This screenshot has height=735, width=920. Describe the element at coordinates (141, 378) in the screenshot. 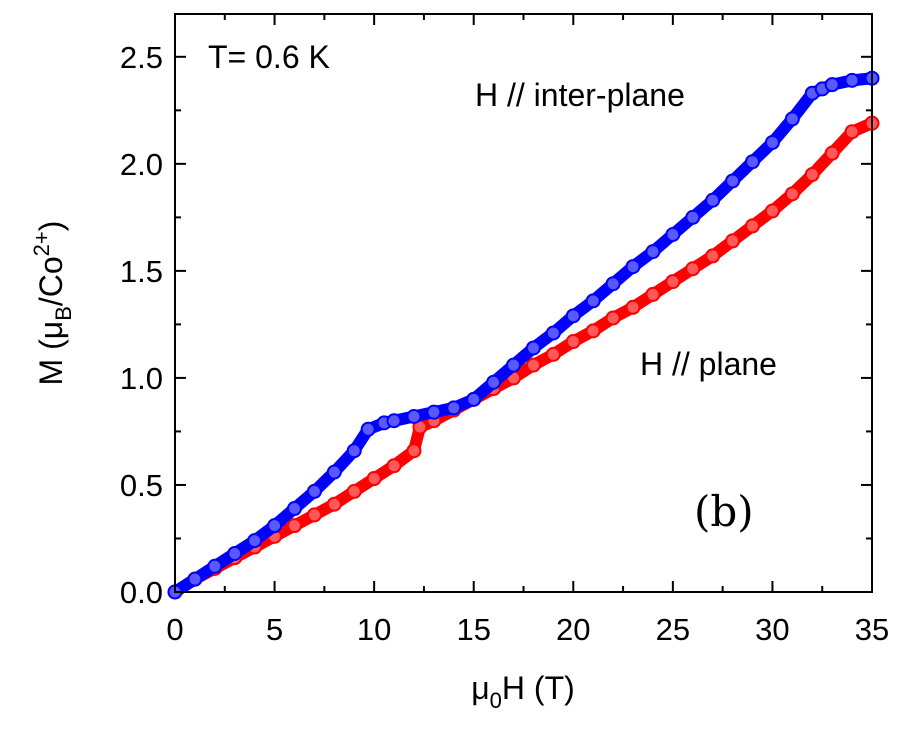

I see `y-tick-label: 1.0` at that location.